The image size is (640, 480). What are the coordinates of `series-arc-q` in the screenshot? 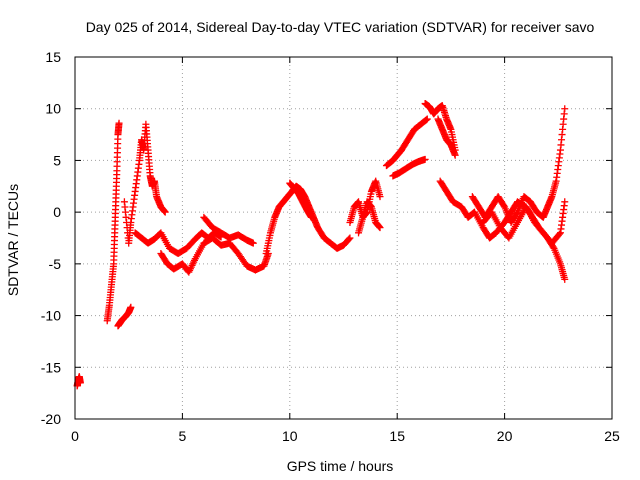 It's located at (518, 165).